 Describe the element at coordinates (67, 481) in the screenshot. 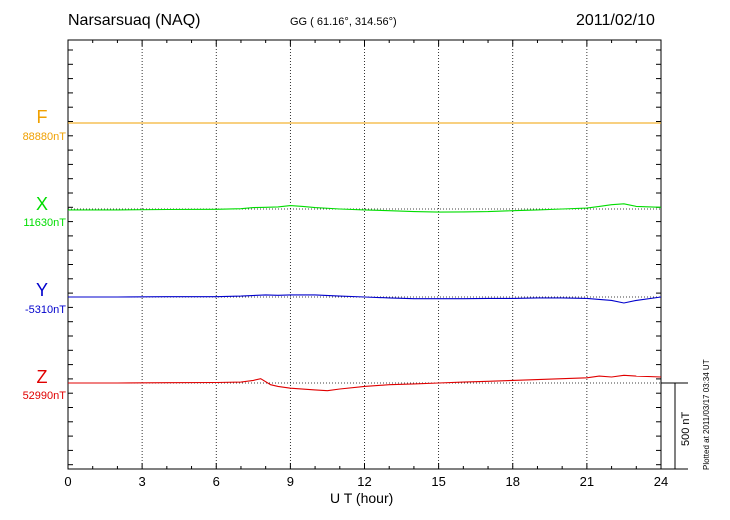

I see `x-tick-label: 0` at that location.